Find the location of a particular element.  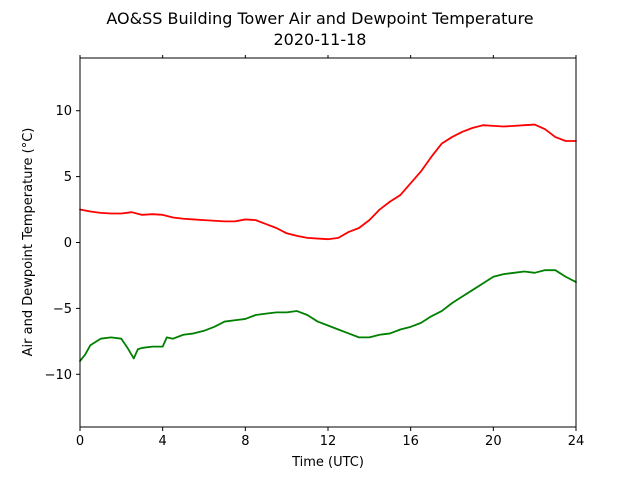

y-tick-label: 10 is located at coordinates (63, 111).